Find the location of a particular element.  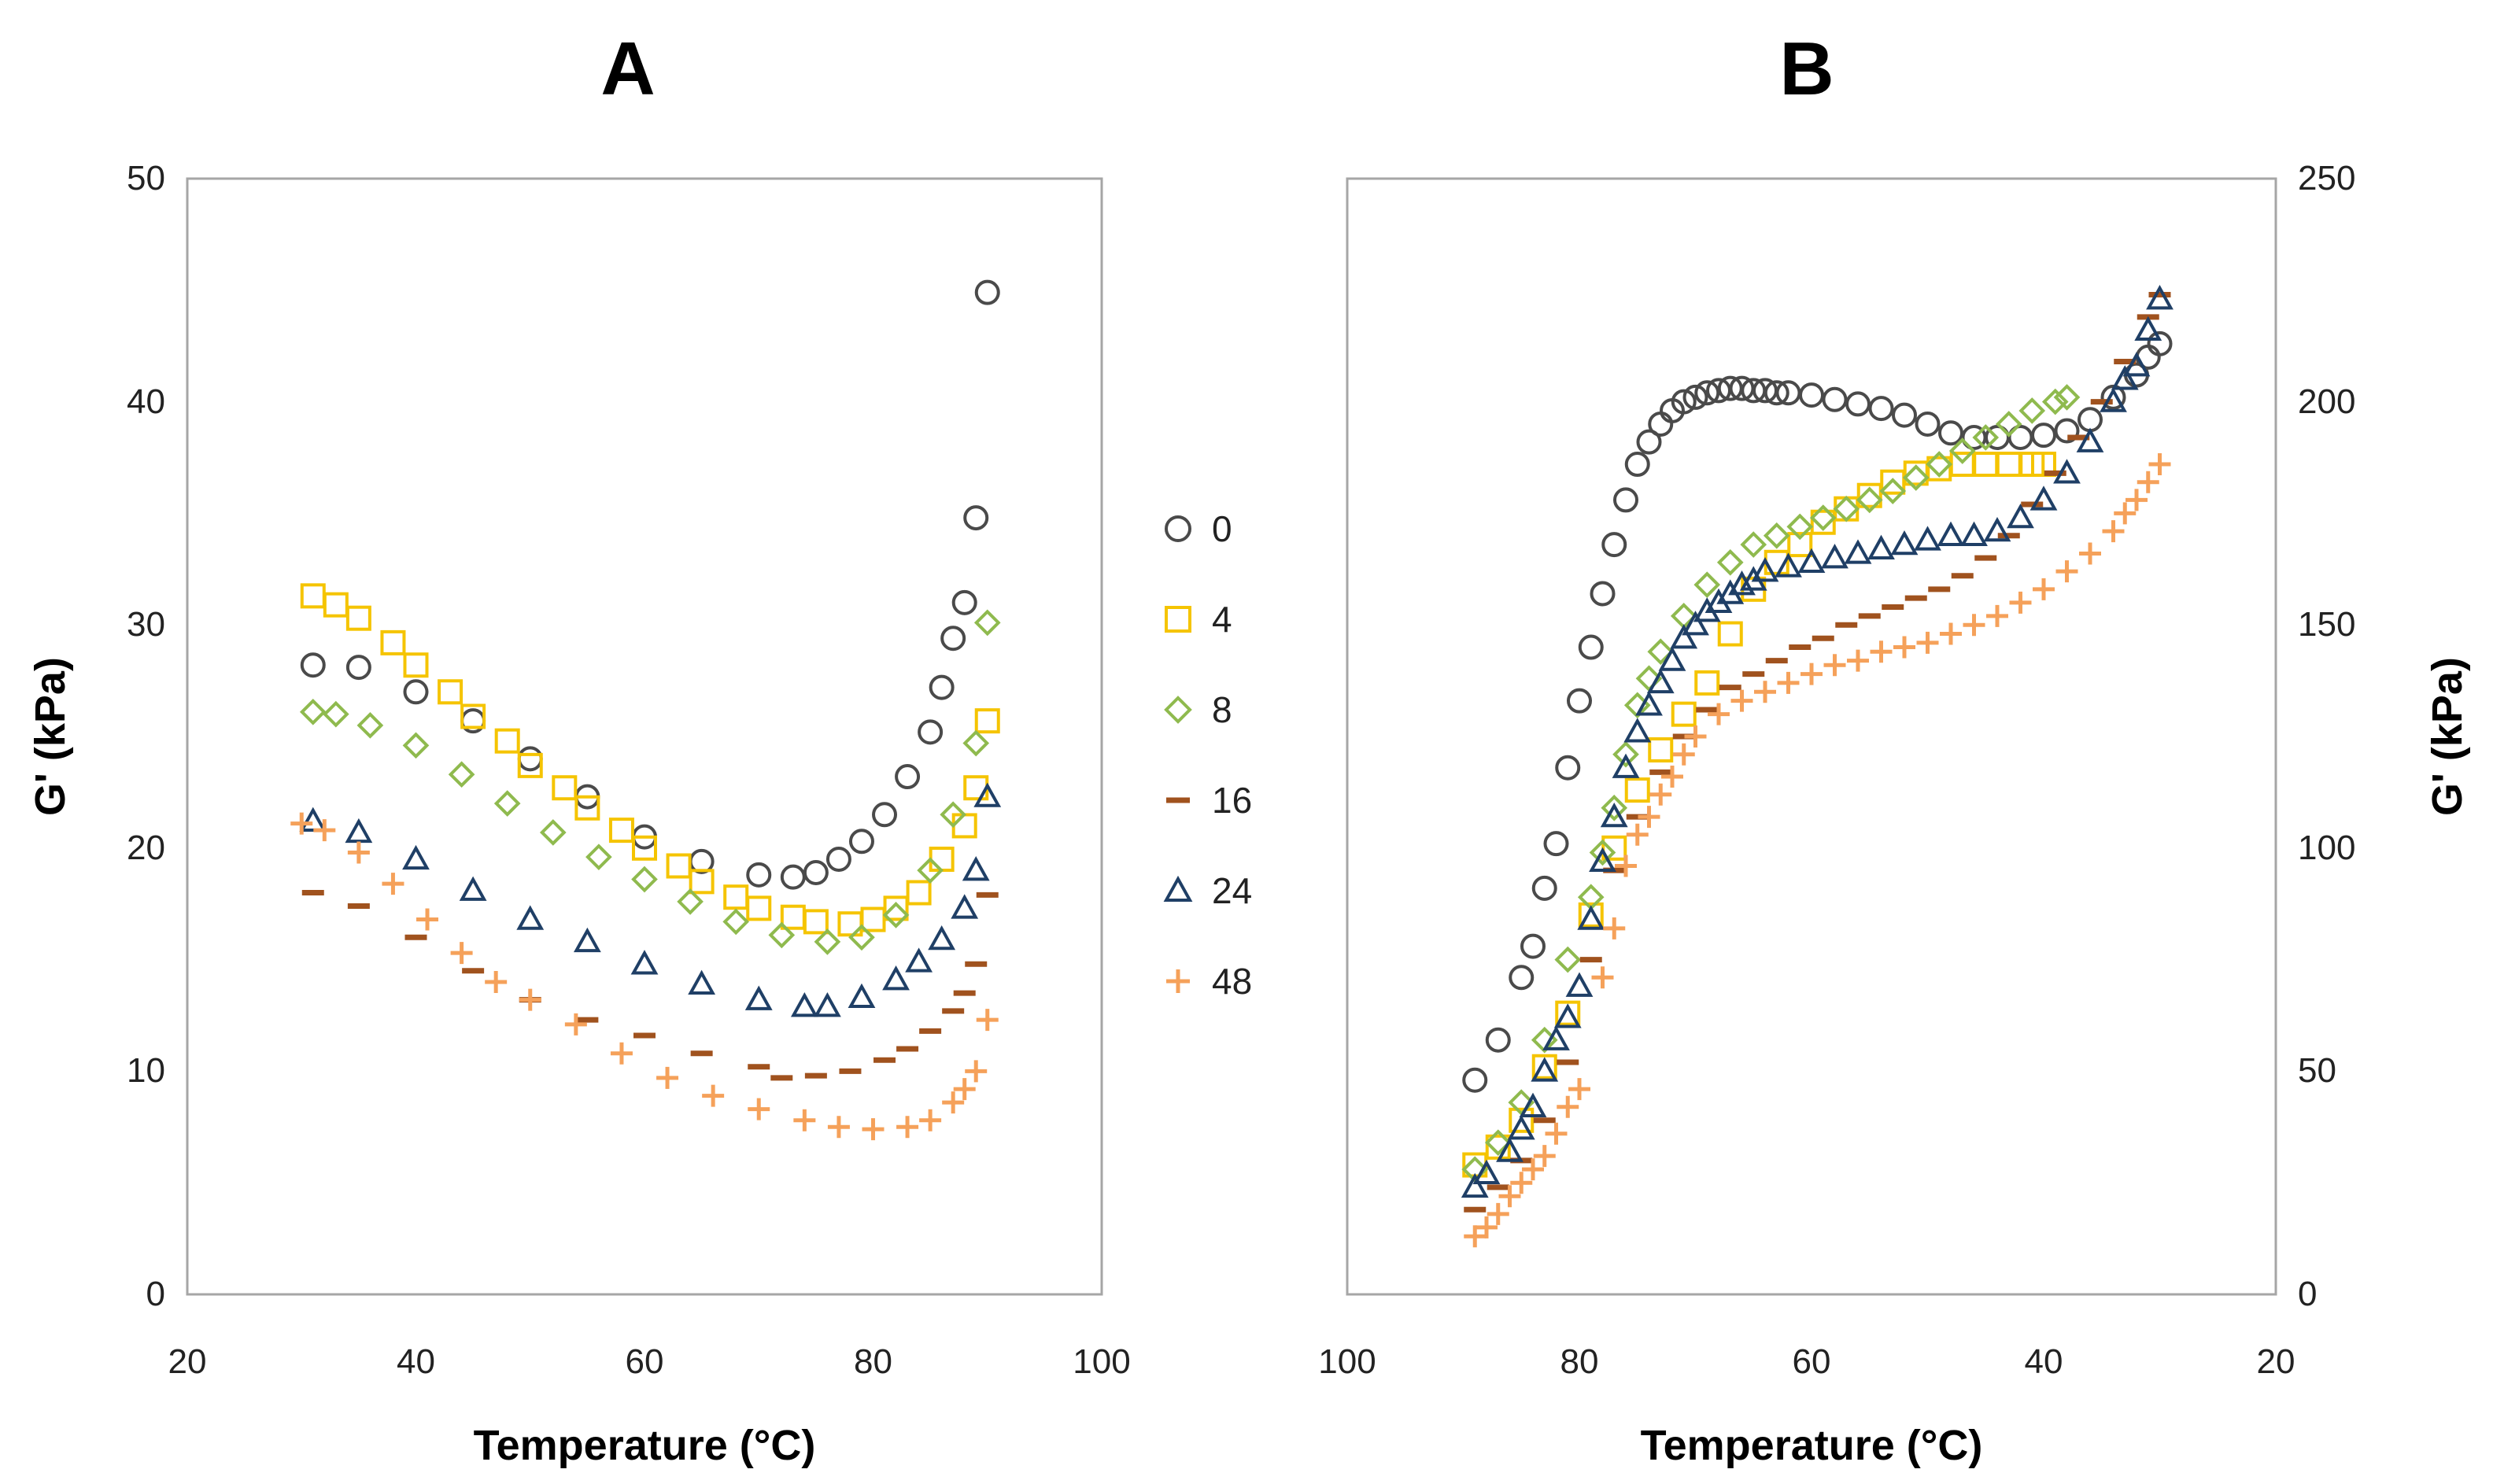

panel-a-xtick: 20 is located at coordinates (188, 1361).